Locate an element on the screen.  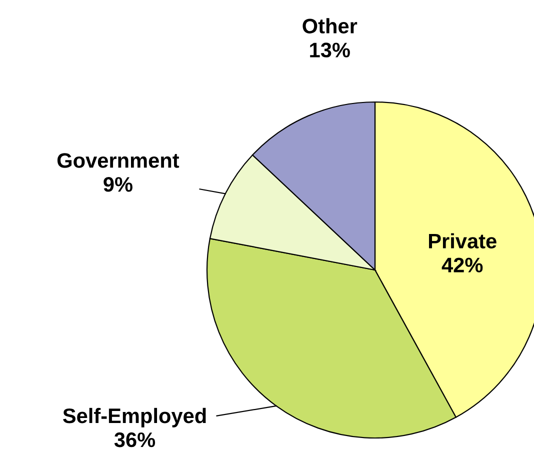
data-label: 36% is located at coordinates (135, 440).